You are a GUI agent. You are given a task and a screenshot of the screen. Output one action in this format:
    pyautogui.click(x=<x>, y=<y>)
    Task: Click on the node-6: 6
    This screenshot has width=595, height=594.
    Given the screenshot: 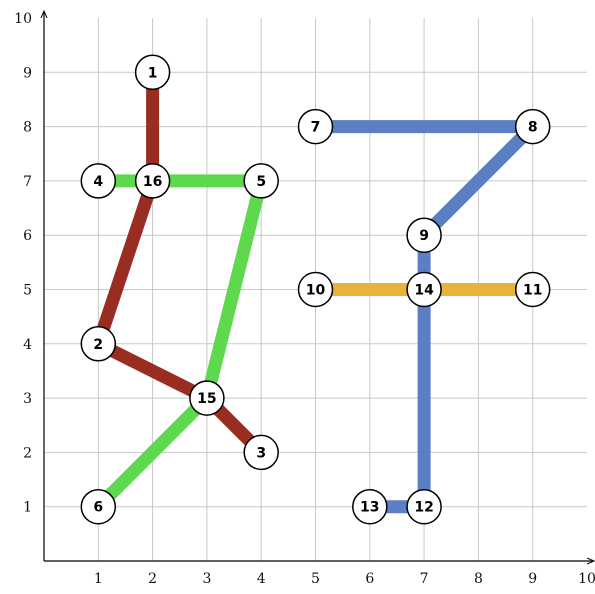 What is the action you would take?
    pyautogui.click(x=98, y=506)
    